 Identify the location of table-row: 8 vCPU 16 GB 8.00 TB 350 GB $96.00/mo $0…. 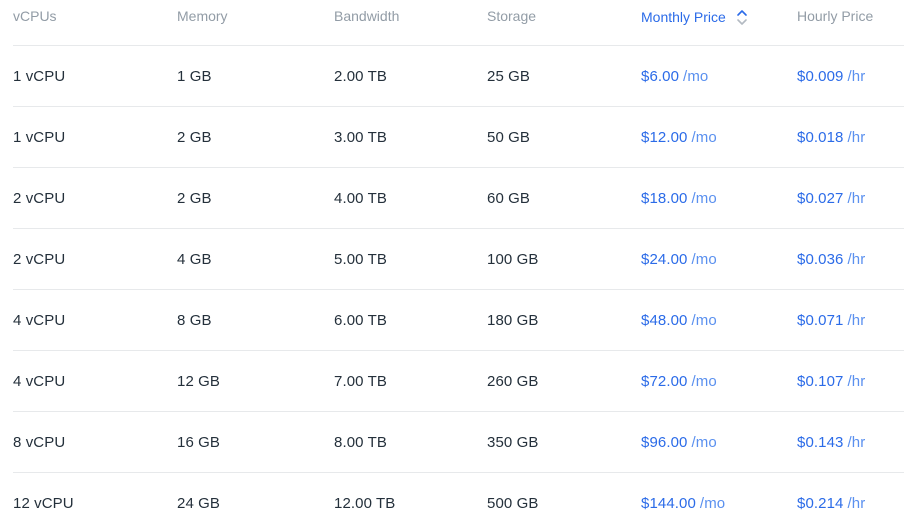
(458, 442).